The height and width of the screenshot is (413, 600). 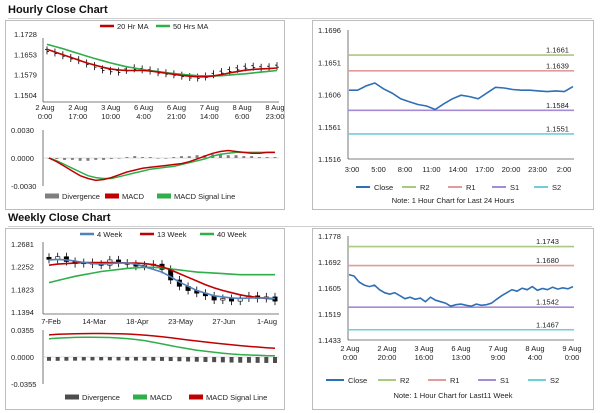 I want to click on hourly-price-x-tick-time: 23:00, so click(x=275, y=116).